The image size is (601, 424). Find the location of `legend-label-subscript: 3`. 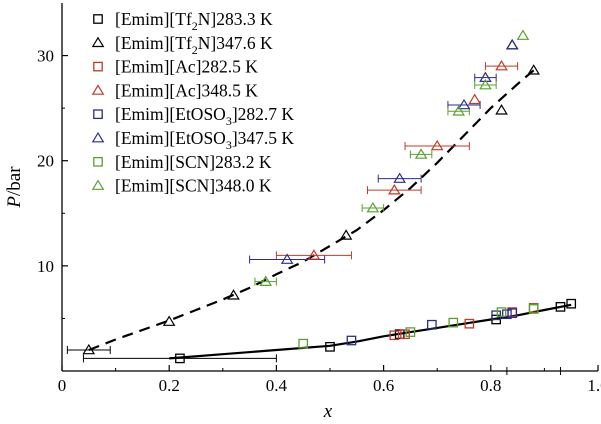

legend-label-subscript: 3 is located at coordinates (229, 145).